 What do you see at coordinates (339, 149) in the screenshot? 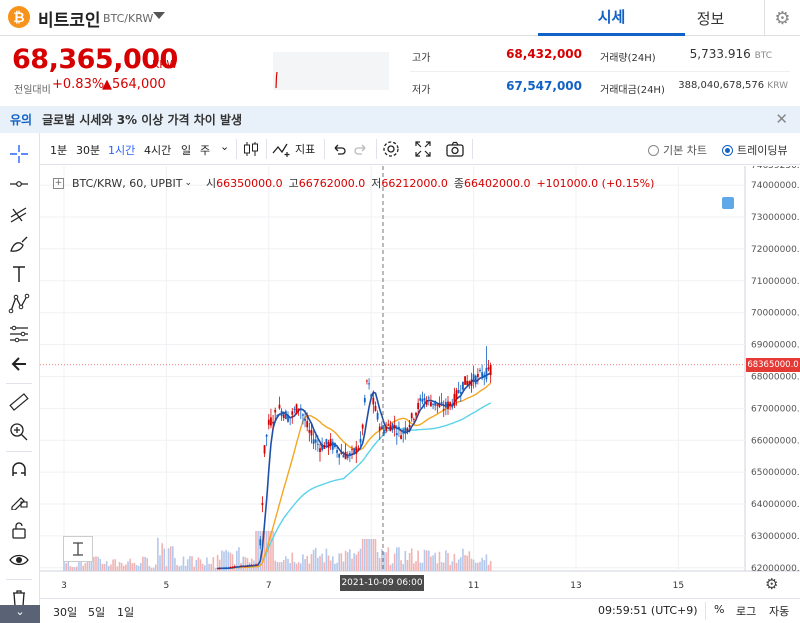
I see `undo-icon` at bounding box center [339, 149].